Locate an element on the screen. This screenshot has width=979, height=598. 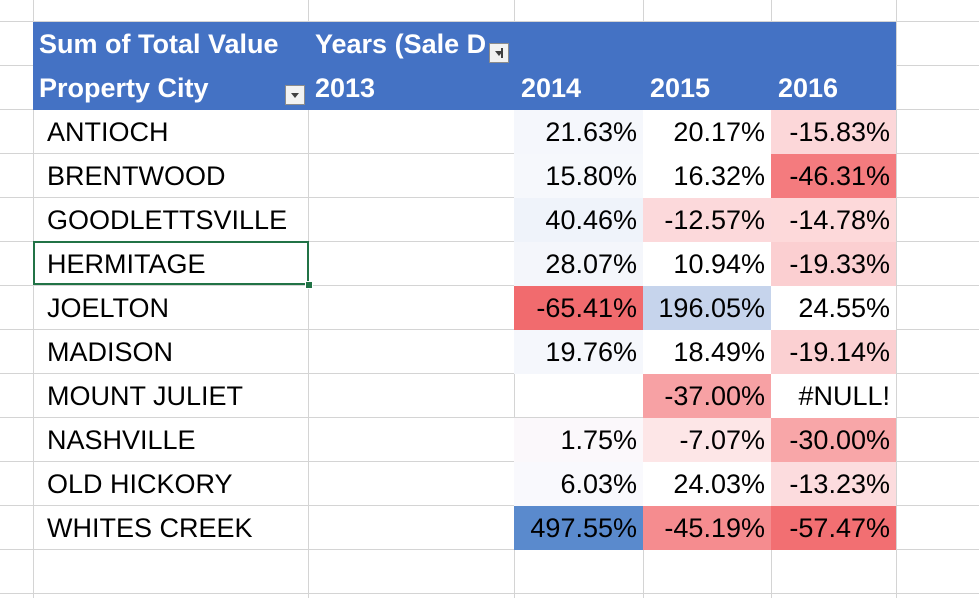
city-cell: OLD HICKORY is located at coordinates (140, 484).